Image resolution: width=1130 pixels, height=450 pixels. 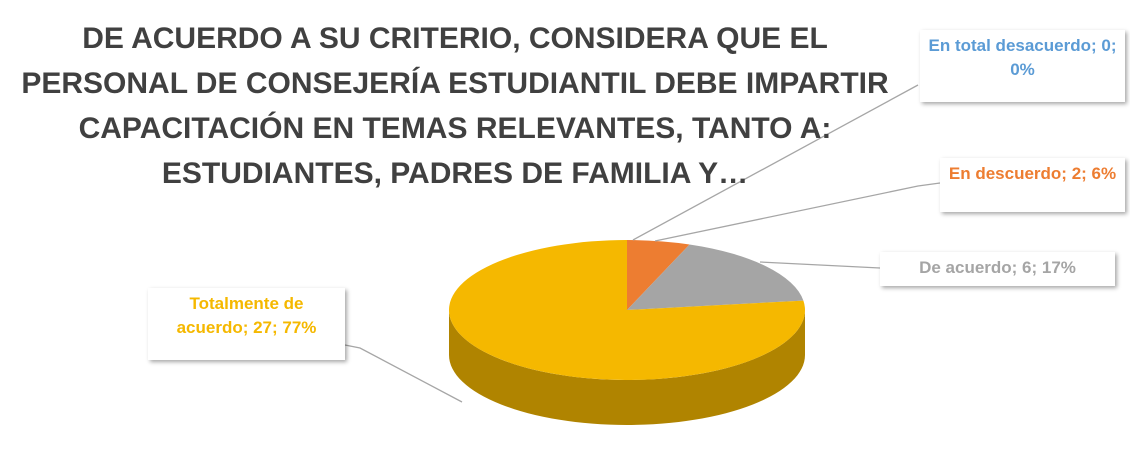 What do you see at coordinates (1022, 66) in the screenshot?
I see `data-label: En total desacuerdo; 0; 0%` at bounding box center [1022, 66].